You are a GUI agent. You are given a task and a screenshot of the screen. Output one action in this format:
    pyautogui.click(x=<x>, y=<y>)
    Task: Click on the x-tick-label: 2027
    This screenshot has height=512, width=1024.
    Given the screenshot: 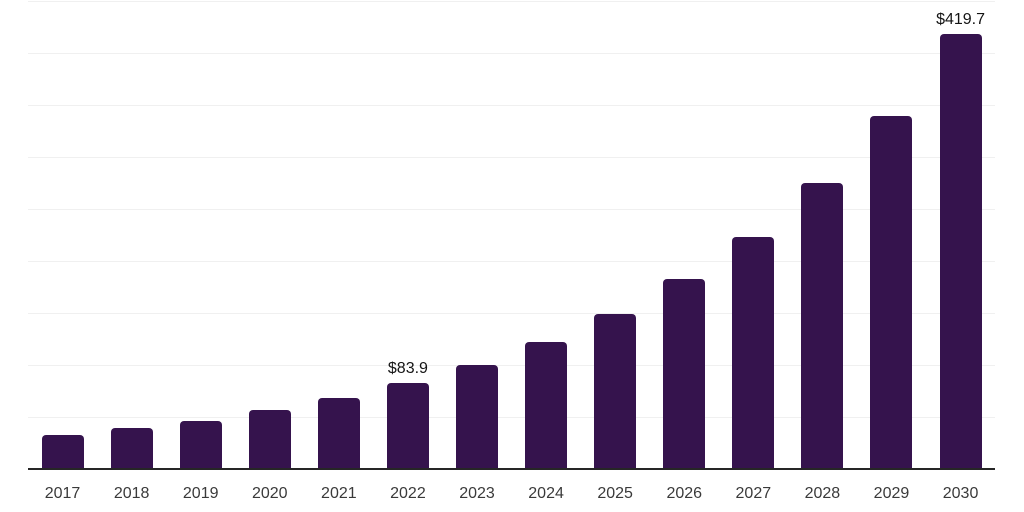 What is the action you would take?
    pyautogui.click(x=753, y=493)
    